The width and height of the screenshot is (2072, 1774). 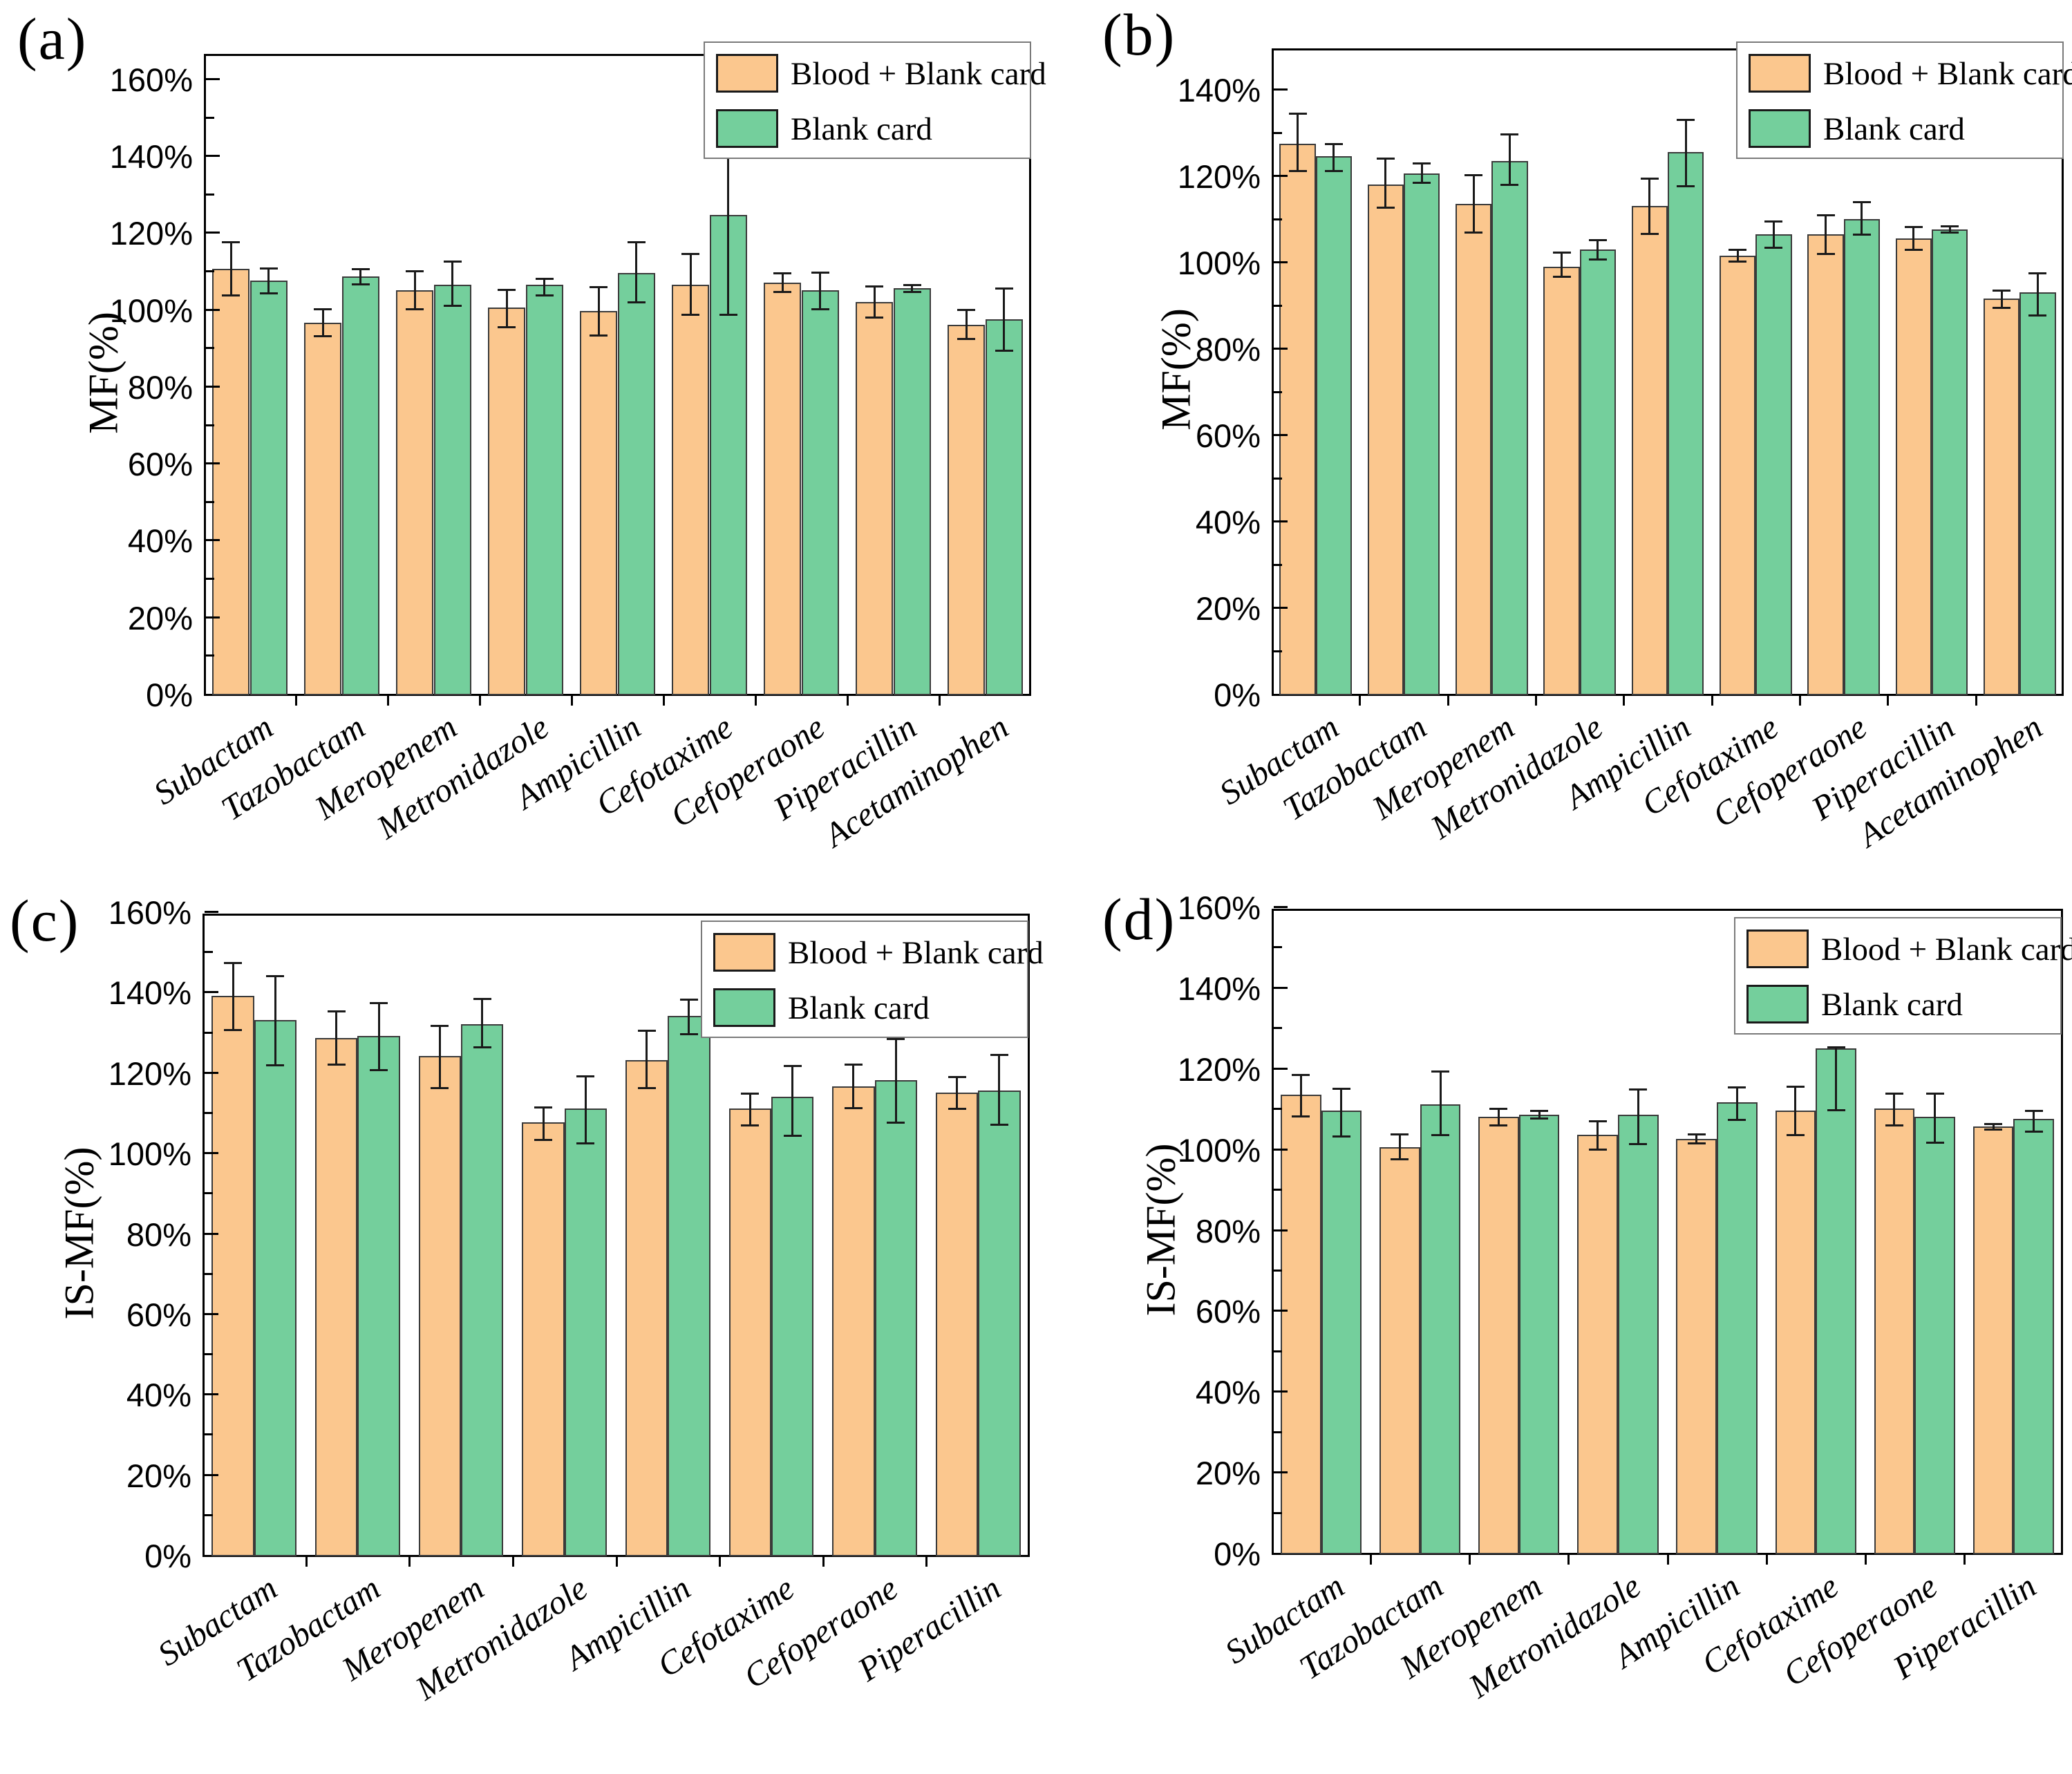 I want to click on y-tick-label-b-60: 60%, so click(x=1228, y=436).